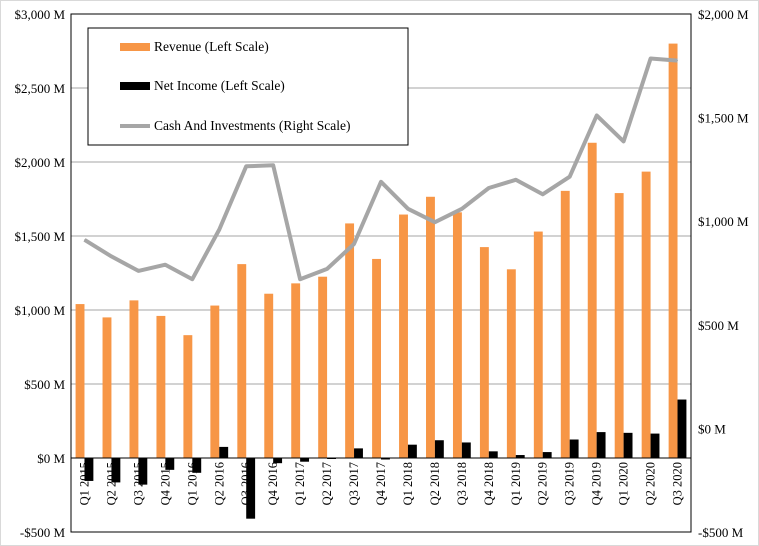 The width and height of the screenshot is (759, 546). What do you see at coordinates (211, 46) in the screenshot?
I see `legend-revenue-label: Revenue (Left Scale)` at bounding box center [211, 46].